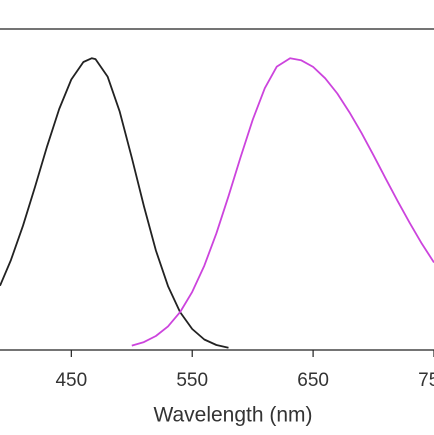  I want to click on x-tick-label: 750, so click(426, 380).